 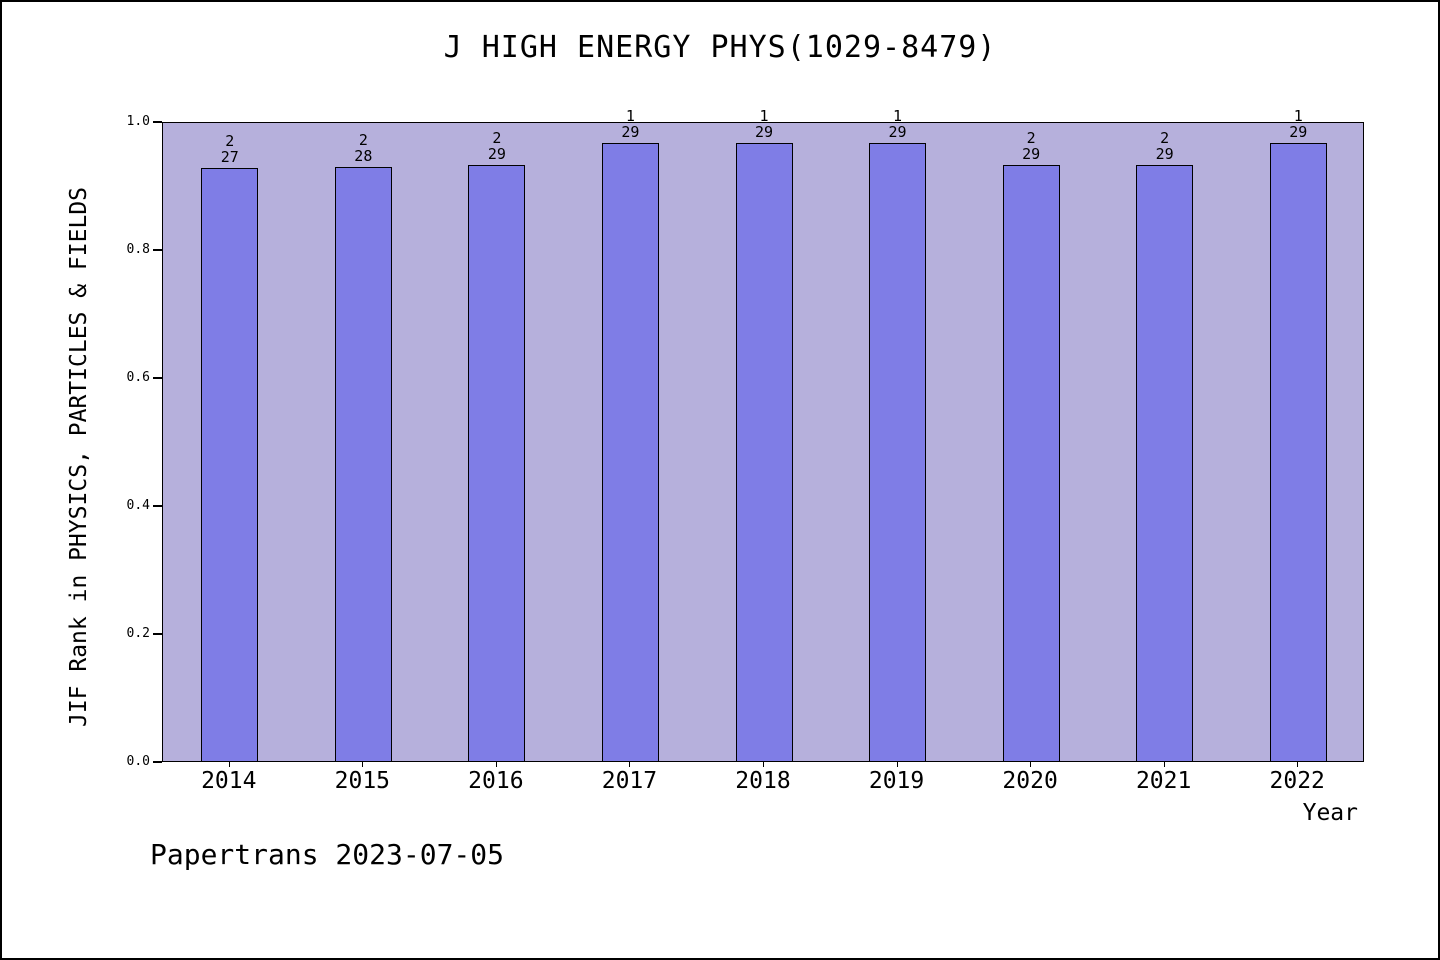 What do you see at coordinates (630, 452) in the screenshot?
I see `bar-2017` at bounding box center [630, 452].